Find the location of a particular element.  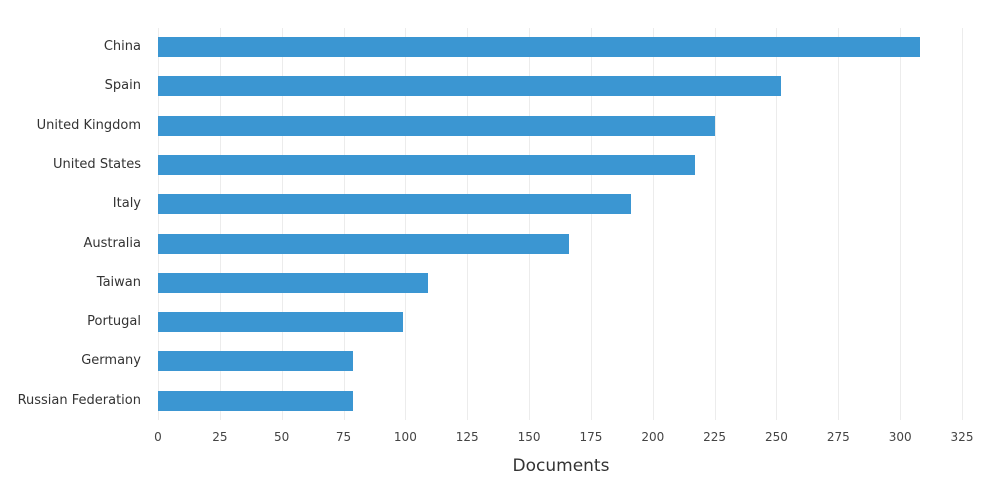

x-tick-label: 200 is located at coordinates (653, 437).